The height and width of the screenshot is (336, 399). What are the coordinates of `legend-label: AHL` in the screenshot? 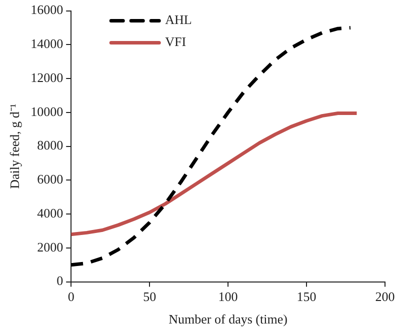 It's located at (178, 20).